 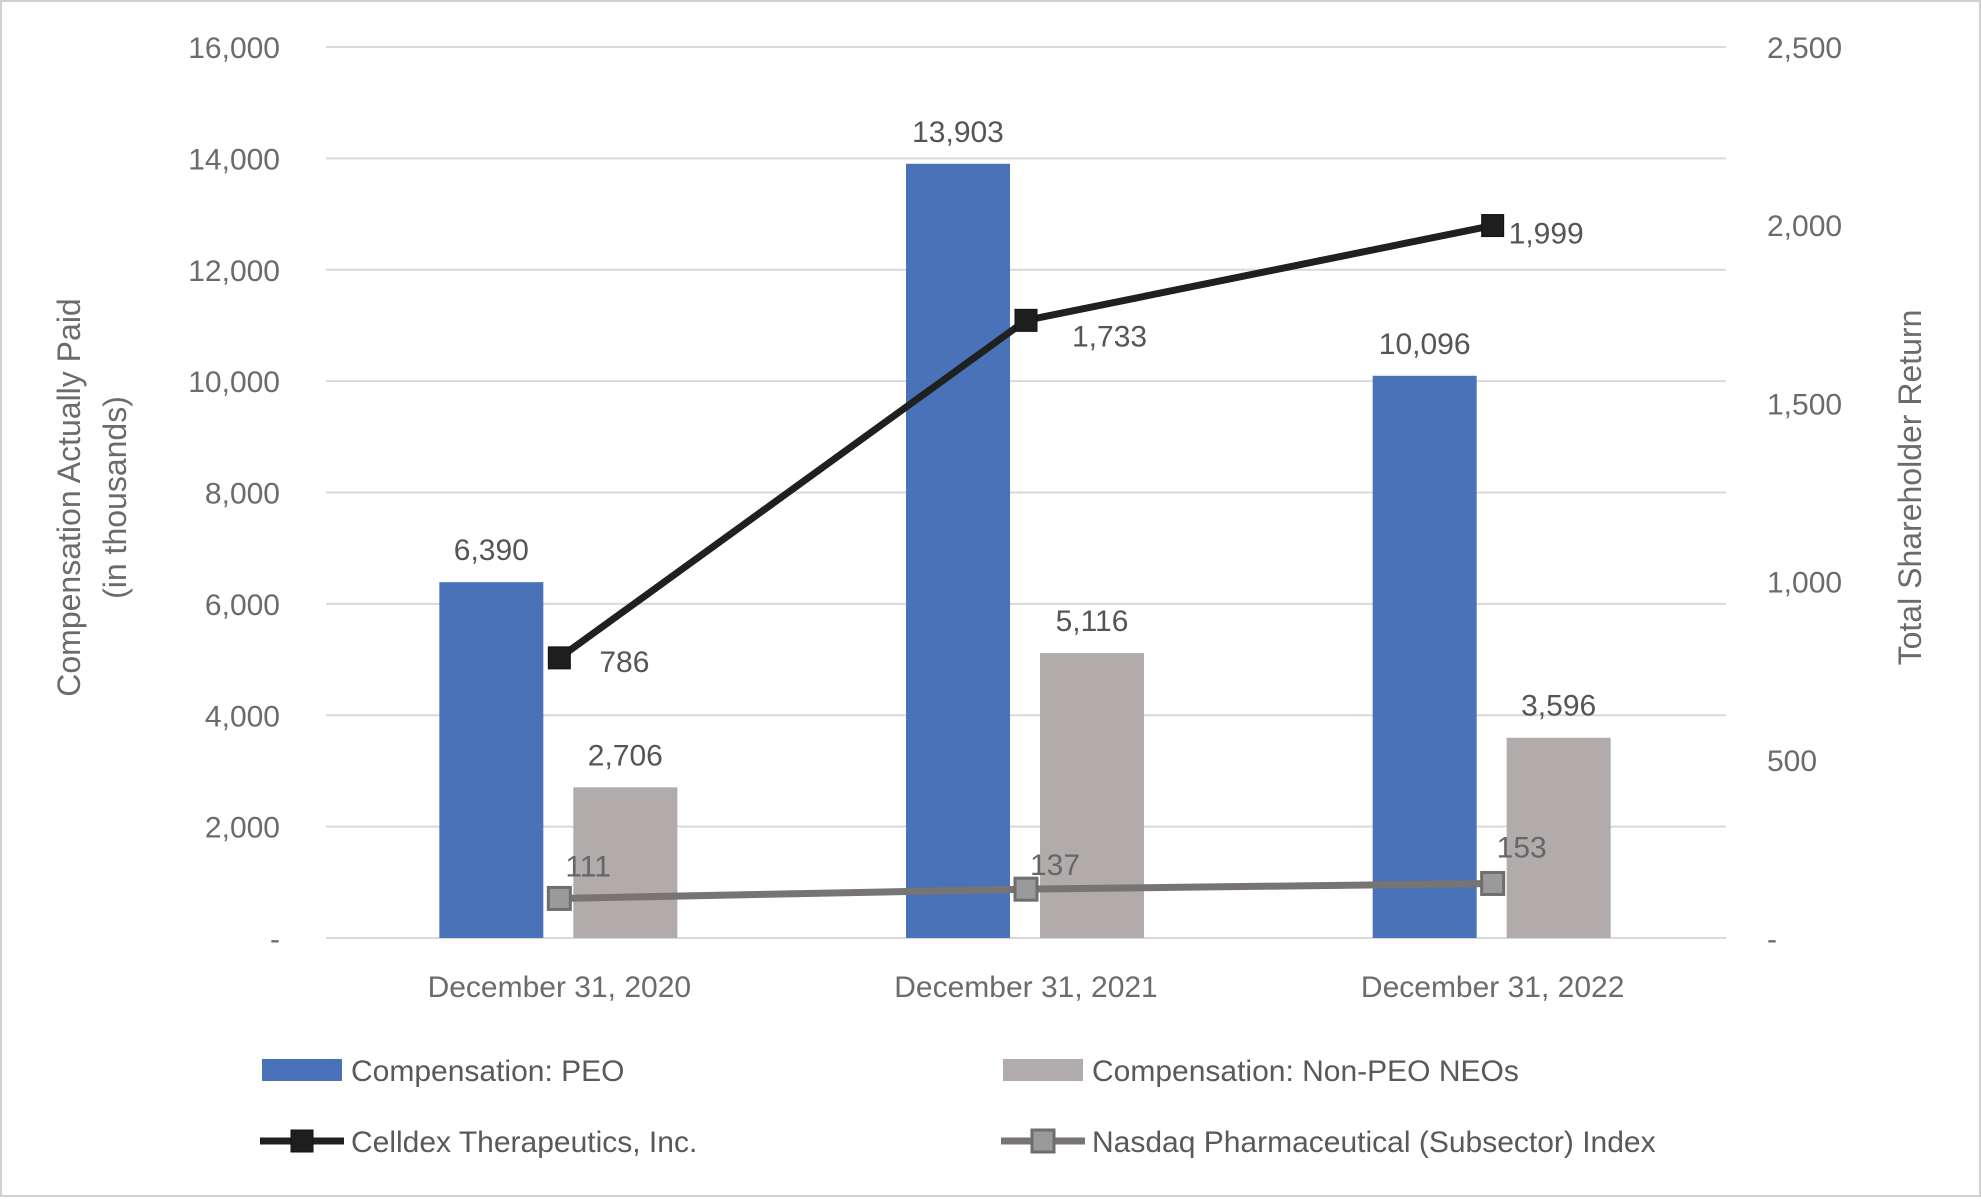 What do you see at coordinates (1792, 761) in the screenshot?
I see `y-right-tick-label: 500` at bounding box center [1792, 761].